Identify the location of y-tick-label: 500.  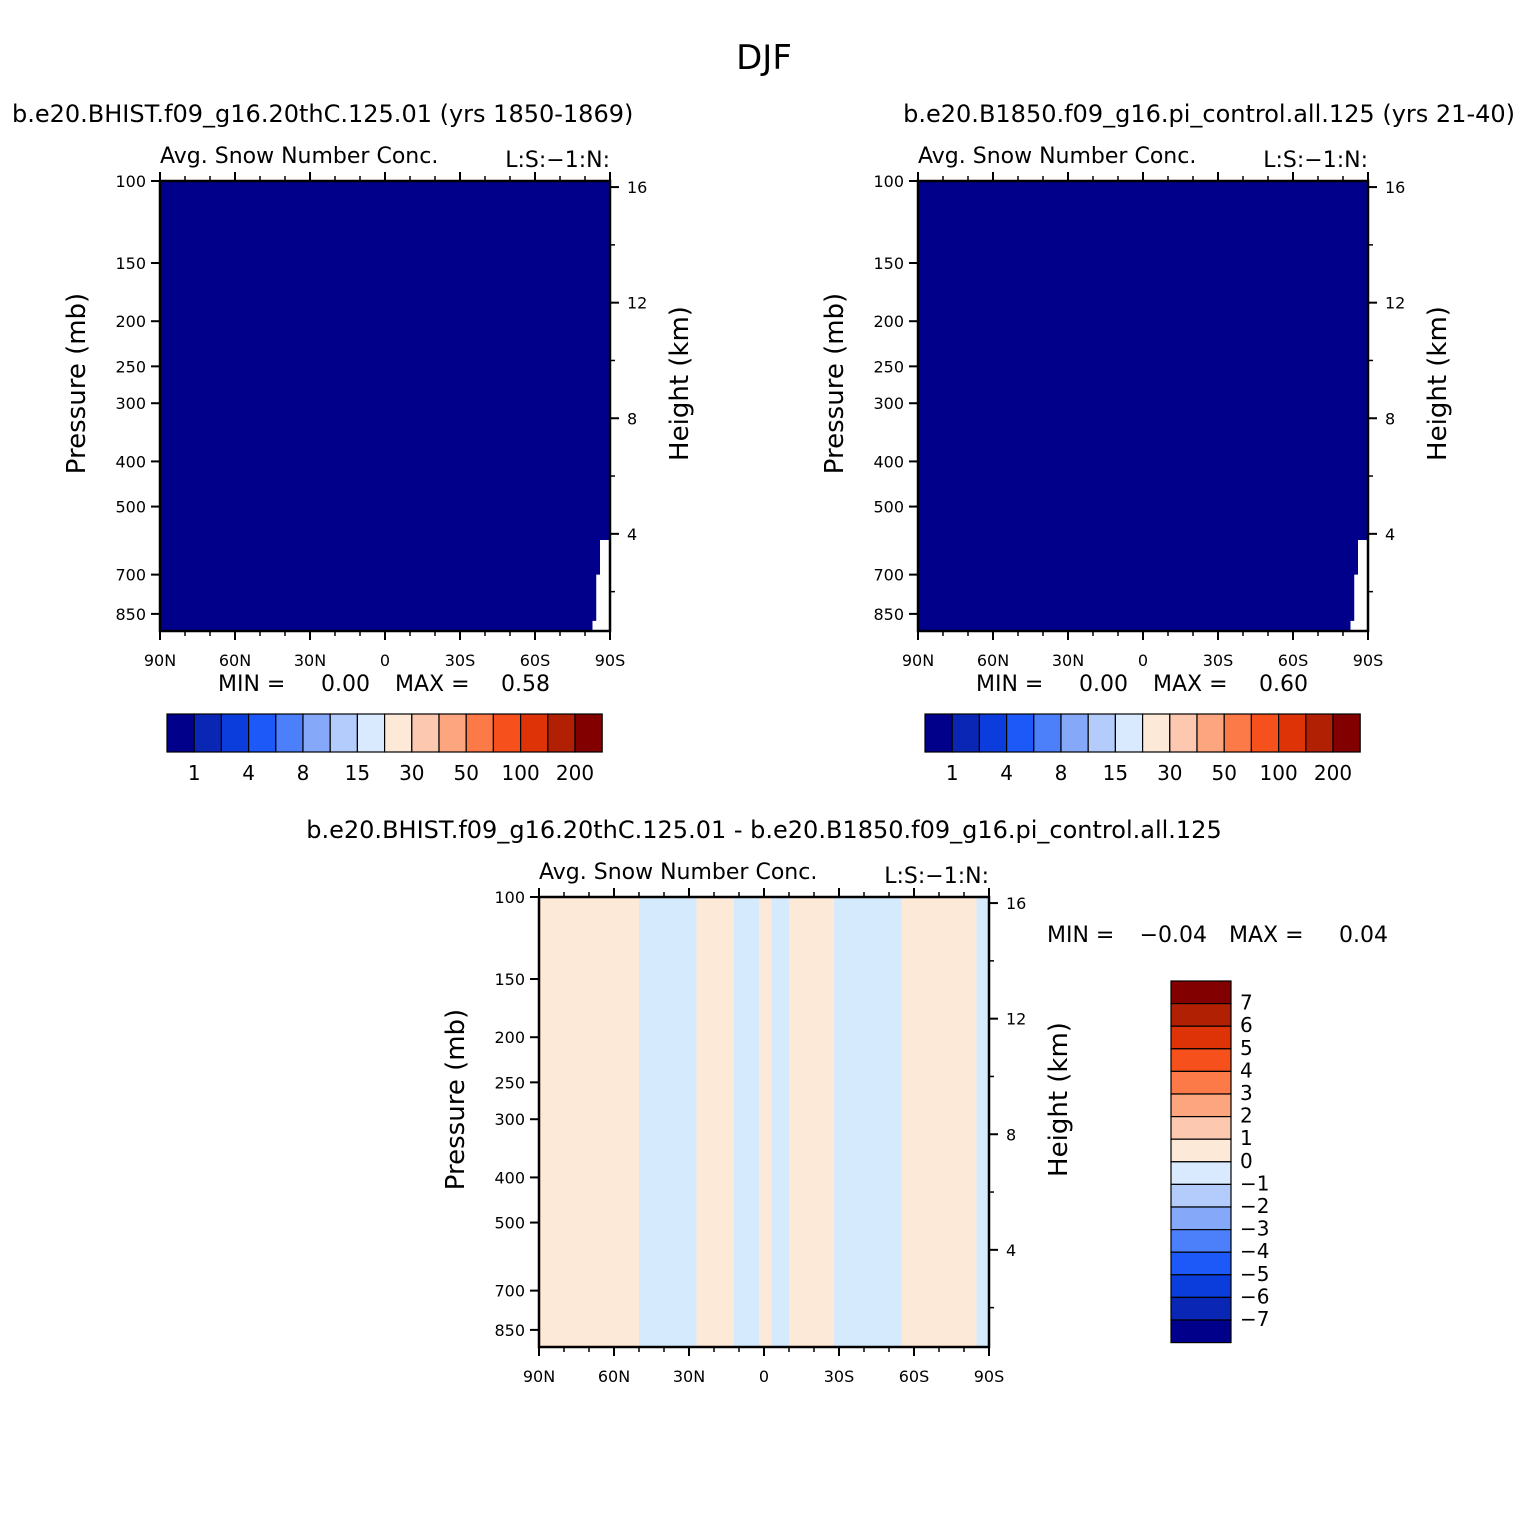
(509, 1223).